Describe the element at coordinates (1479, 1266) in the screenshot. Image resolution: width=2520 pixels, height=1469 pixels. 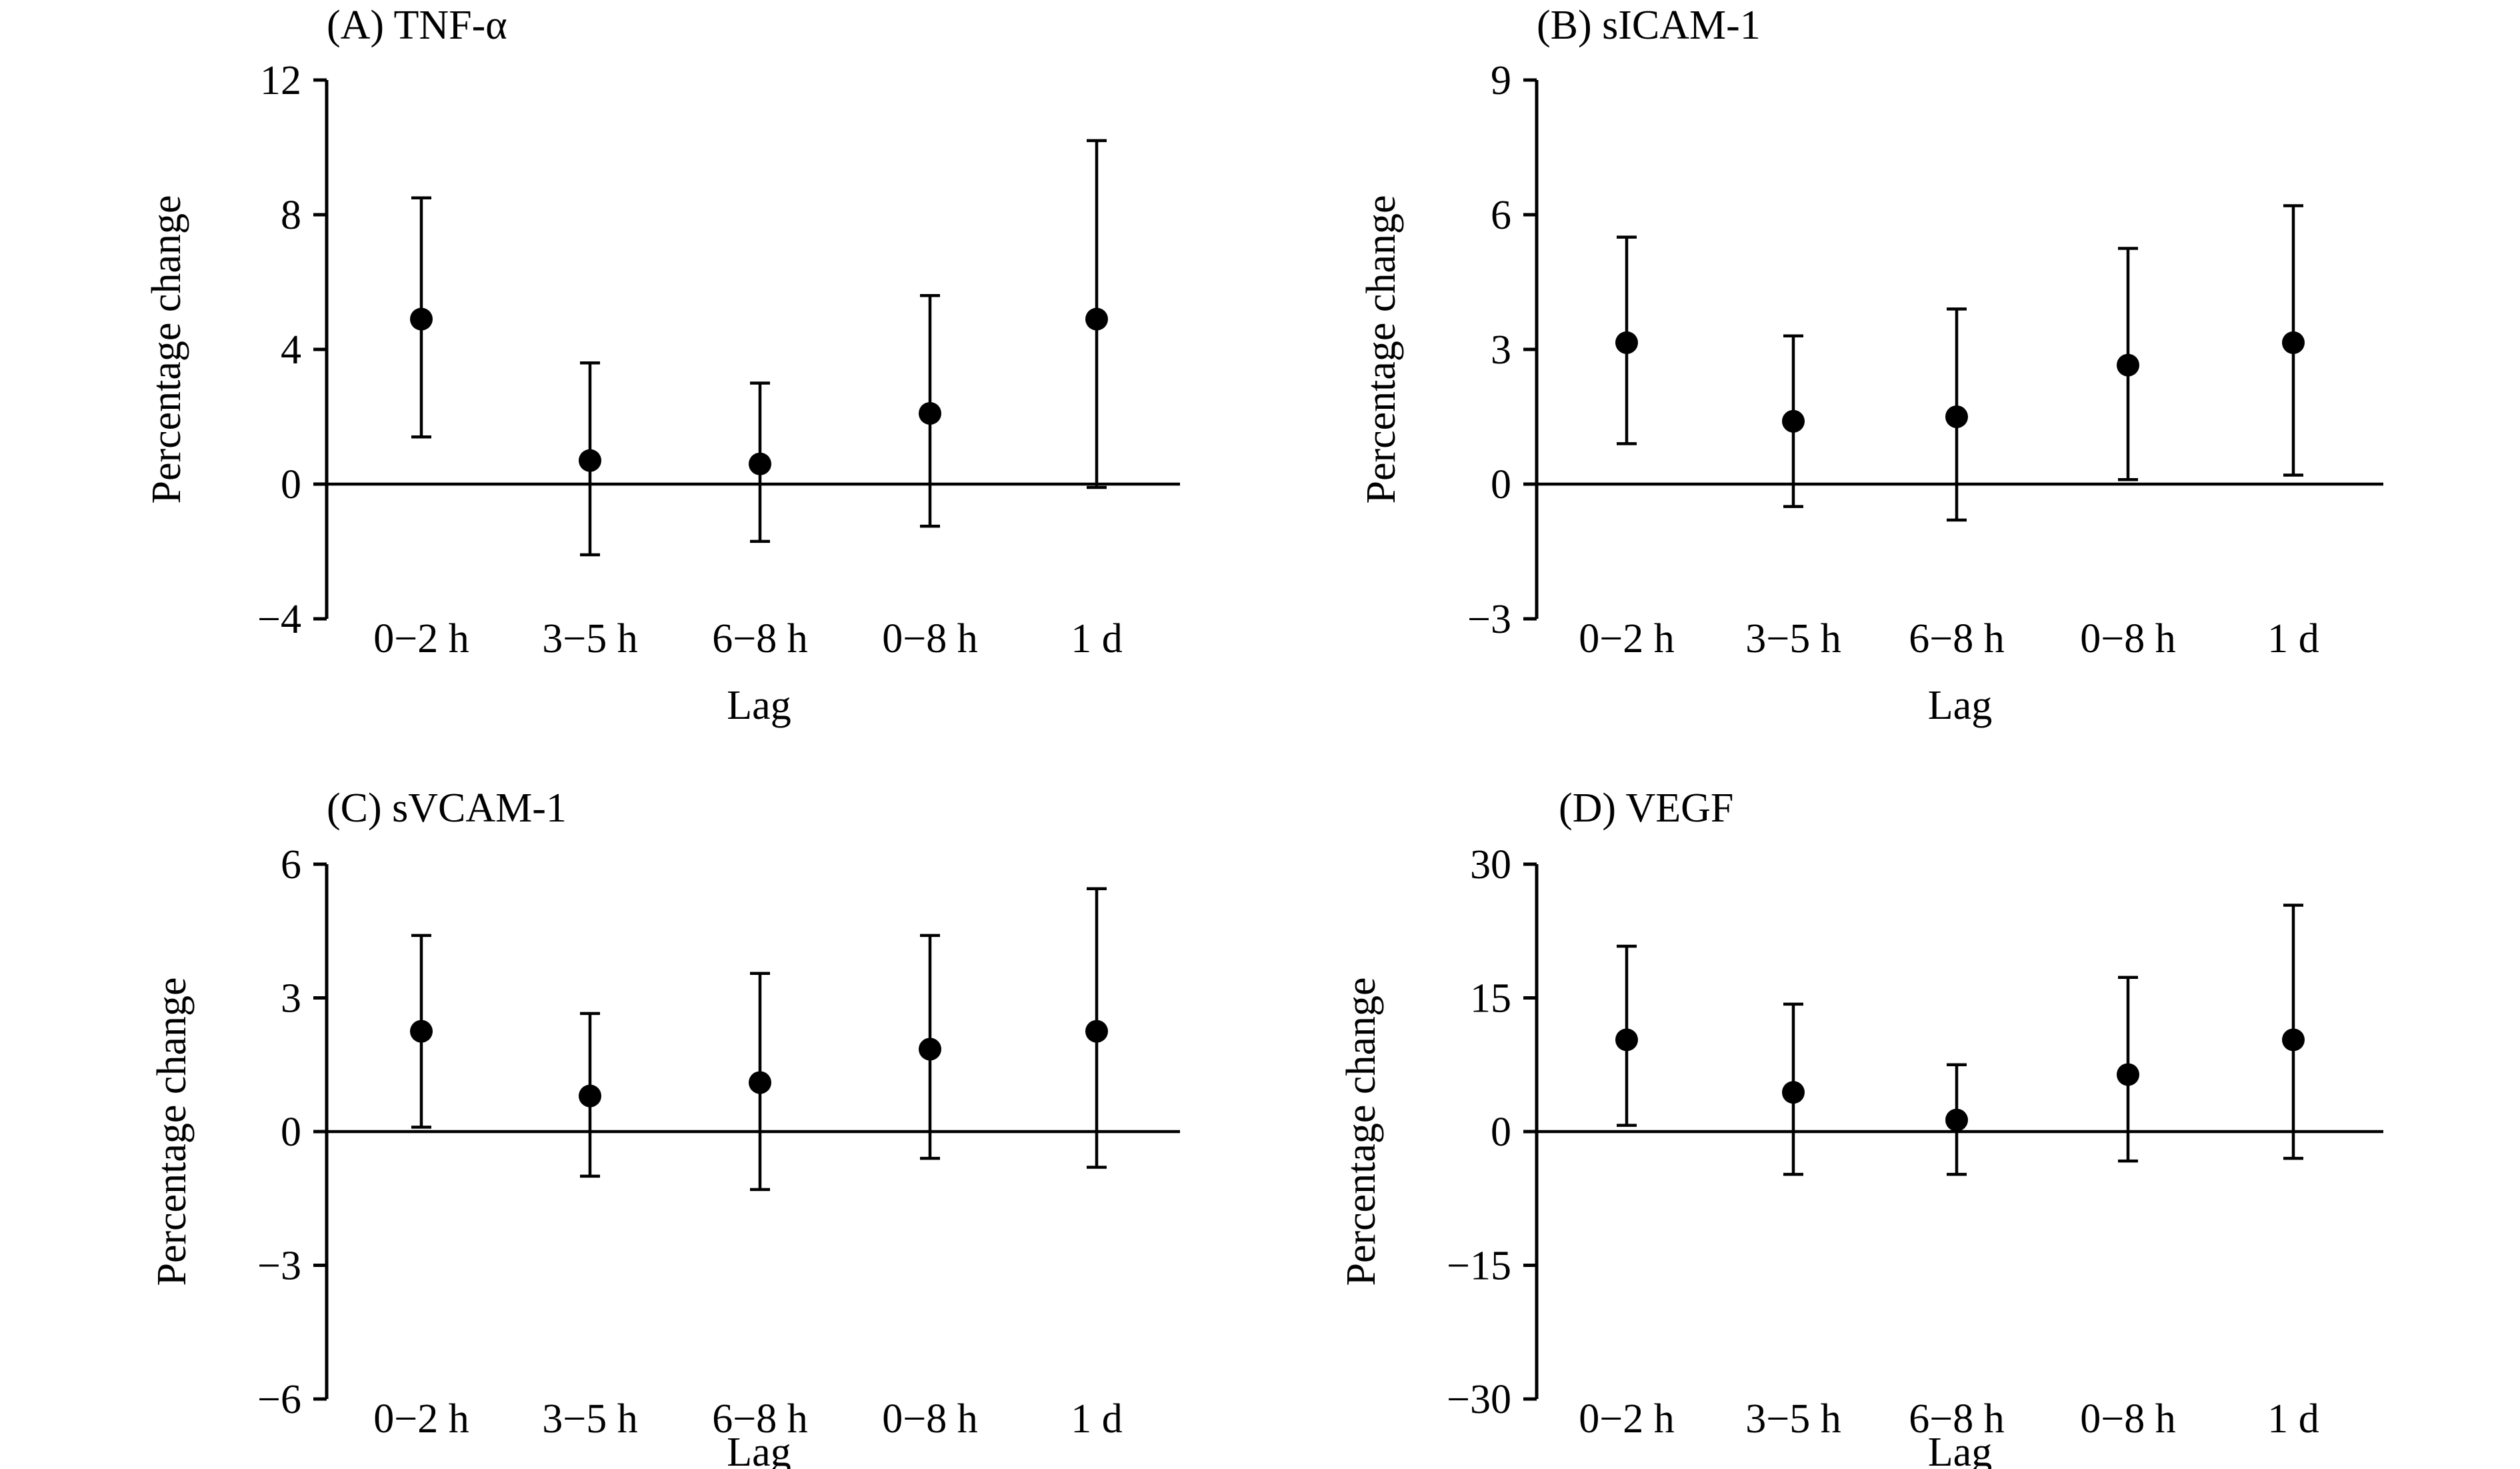
I see `y-tick-label: −15` at that location.